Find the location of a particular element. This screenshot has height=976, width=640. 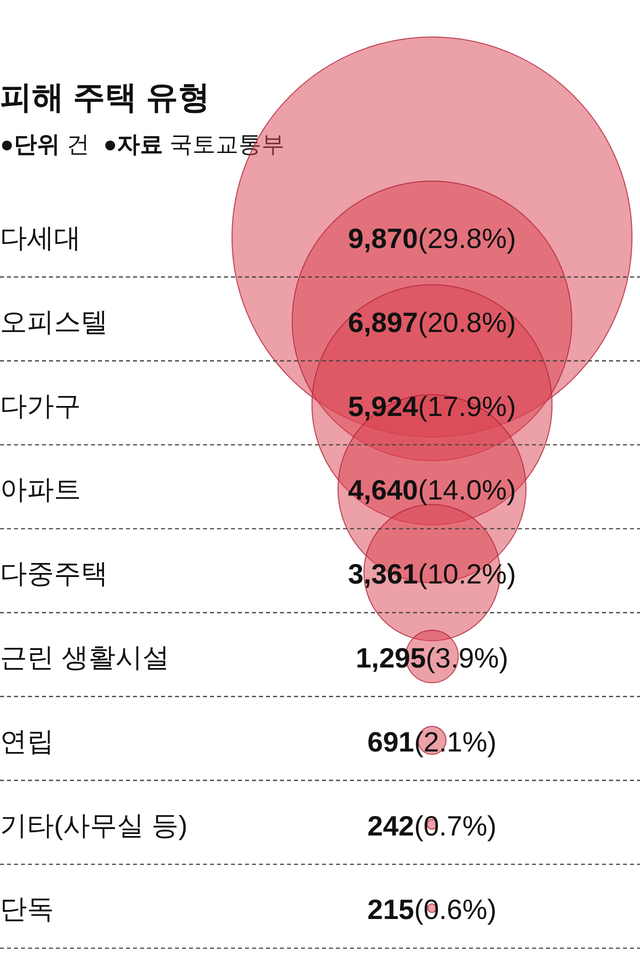

category-label: 오피스텔 is located at coordinates (54, 321).